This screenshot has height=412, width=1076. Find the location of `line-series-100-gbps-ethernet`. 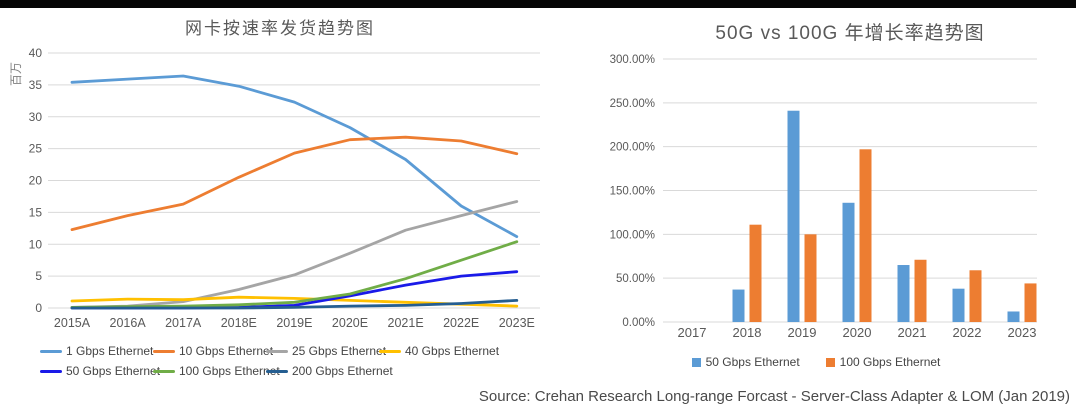

line-series-100-gbps-ethernet is located at coordinates (294, 274).